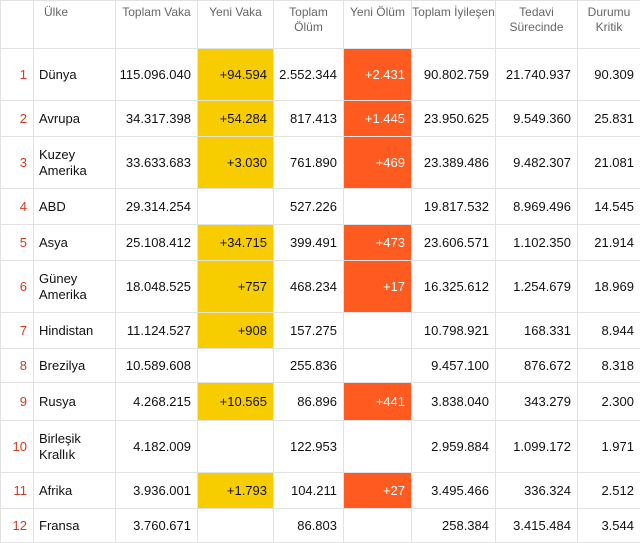  I want to click on recovered-cell: 3.838.040, so click(454, 402).